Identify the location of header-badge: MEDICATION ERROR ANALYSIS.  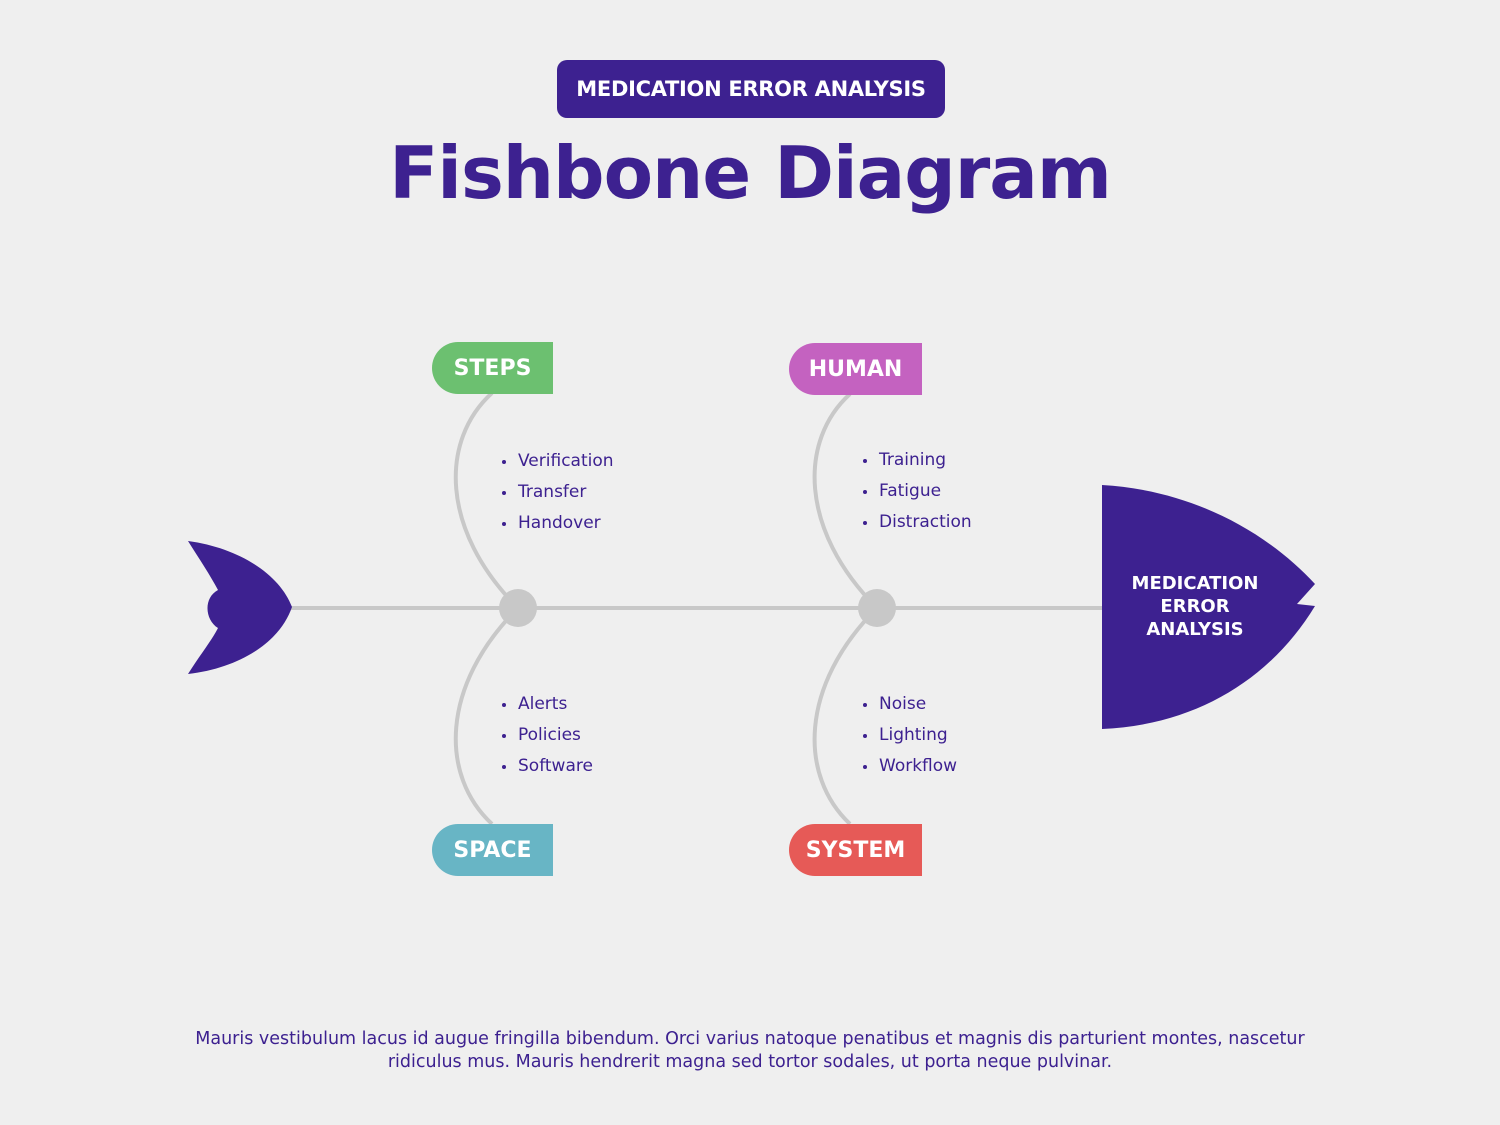
(751, 89).